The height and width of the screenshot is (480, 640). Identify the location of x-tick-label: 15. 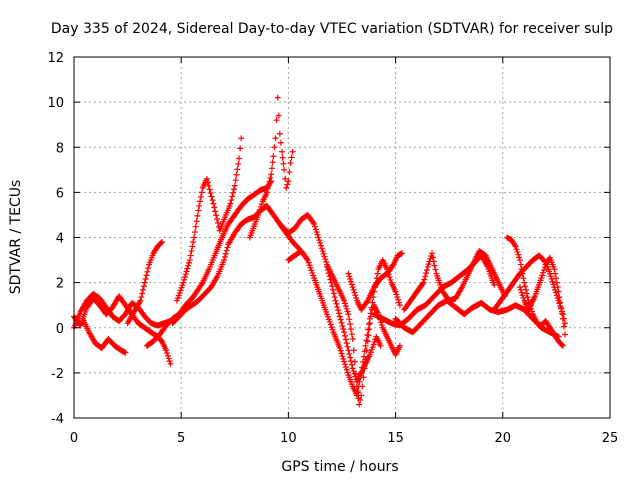
(395, 438).